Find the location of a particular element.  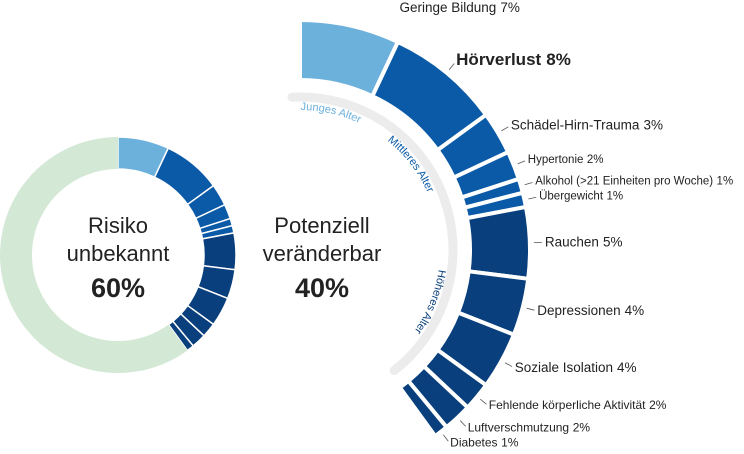

factor-value: 3% is located at coordinates (653, 124).